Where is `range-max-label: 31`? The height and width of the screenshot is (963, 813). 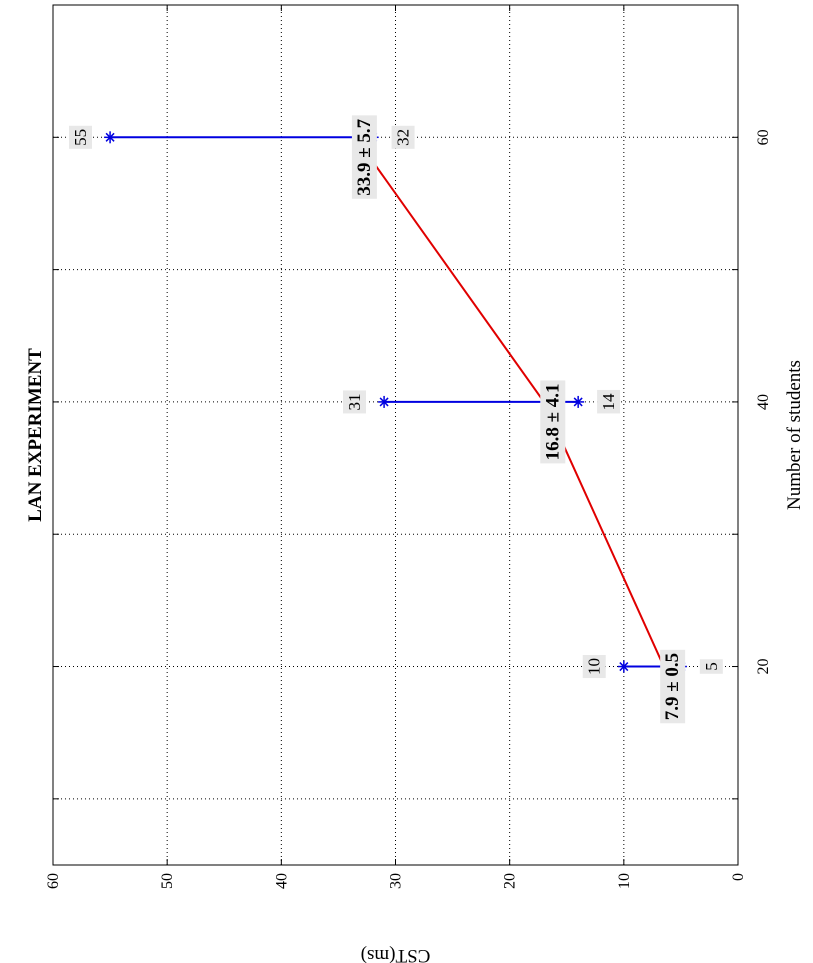 range-max-label: 31 is located at coordinates (354, 401).